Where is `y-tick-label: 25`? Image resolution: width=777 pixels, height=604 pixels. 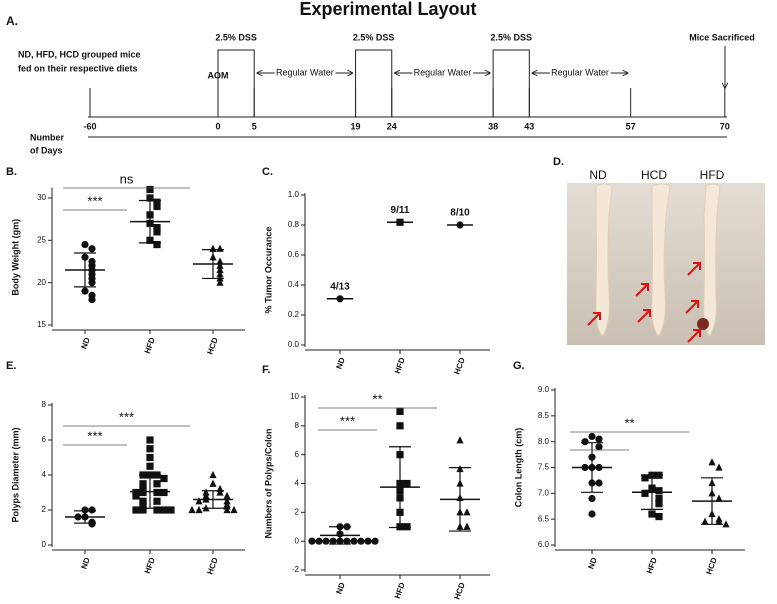 y-tick-label: 25 is located at coordinates (41, 239).